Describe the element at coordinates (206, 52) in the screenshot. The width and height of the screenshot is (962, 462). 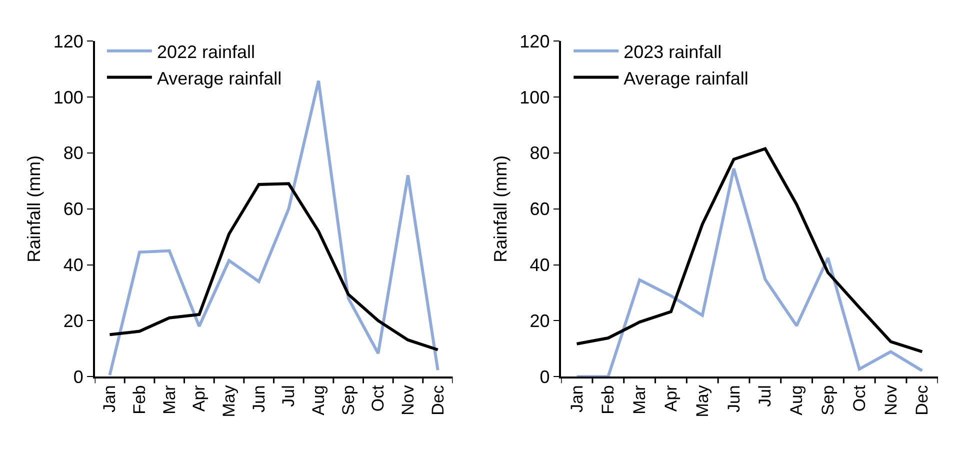
I see `legend-label: 2022 rainfall` at that location.